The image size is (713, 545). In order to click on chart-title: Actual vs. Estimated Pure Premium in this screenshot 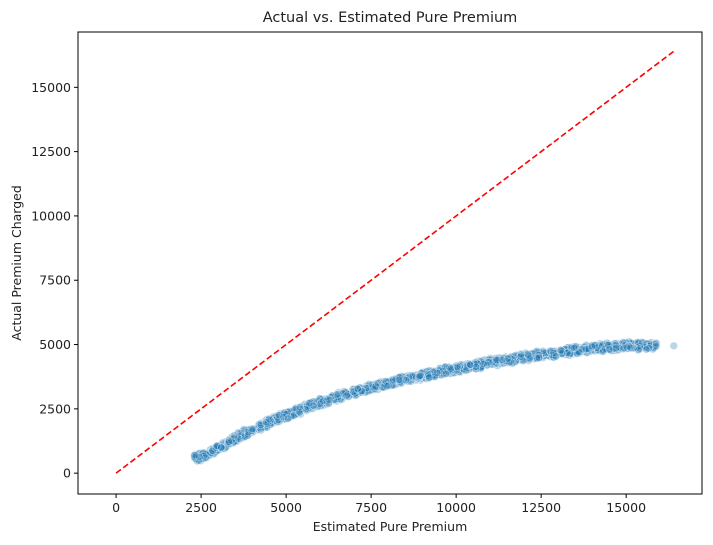, I will do `click(390, 18)`.